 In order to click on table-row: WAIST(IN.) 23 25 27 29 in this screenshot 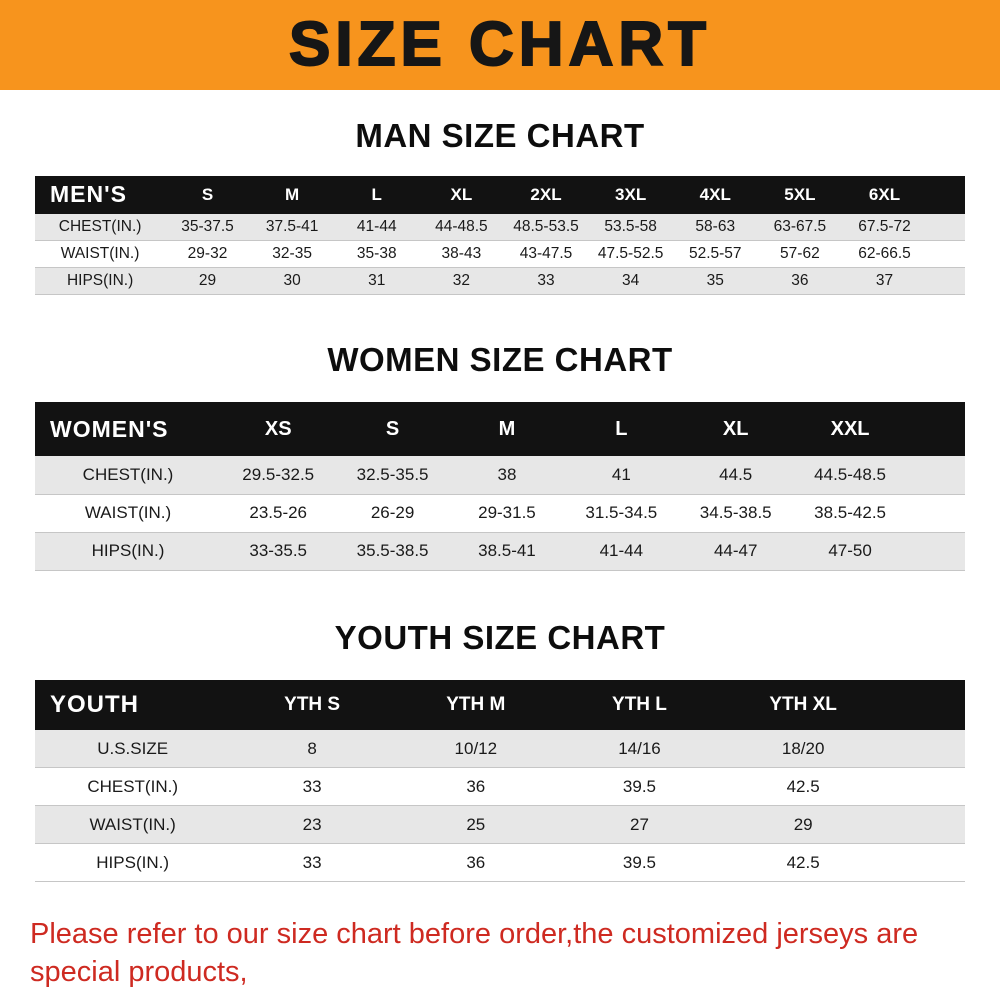, I will do `click(500, 824)`.